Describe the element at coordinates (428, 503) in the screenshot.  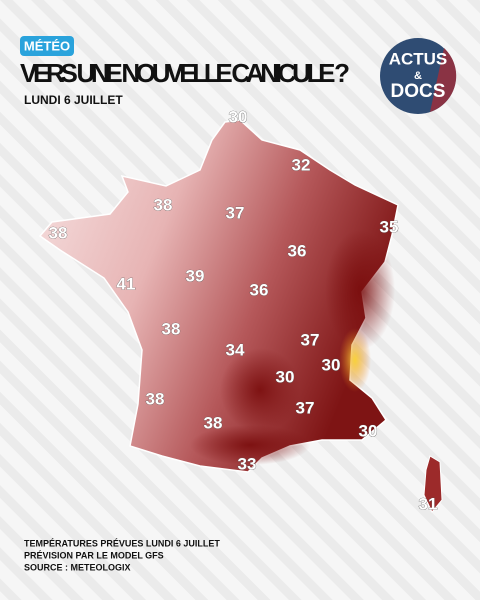
I see `temperature: 31` at that location.